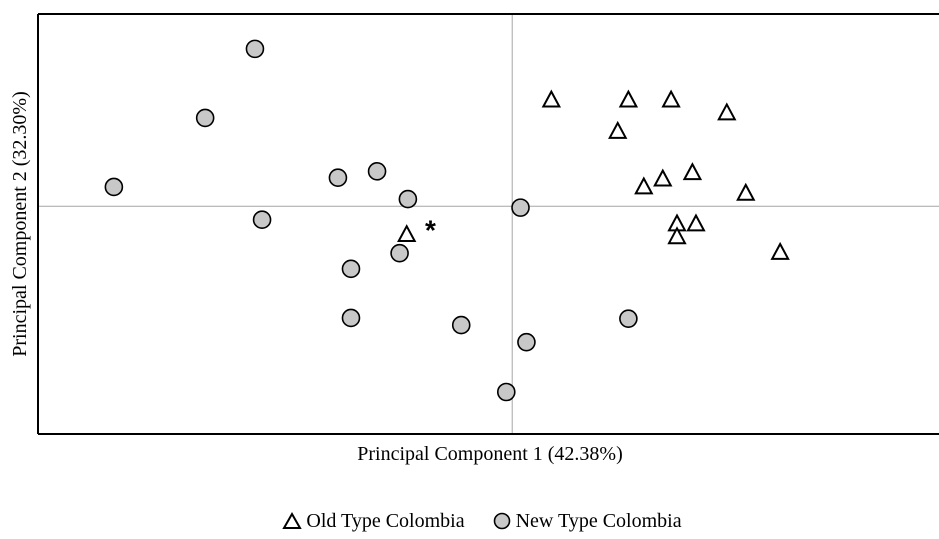  What do you see at coordinates (598, 520) in the screenshot?
I see `legend-label-new-type: New Type Colombia` at bounding box center [598, 520].